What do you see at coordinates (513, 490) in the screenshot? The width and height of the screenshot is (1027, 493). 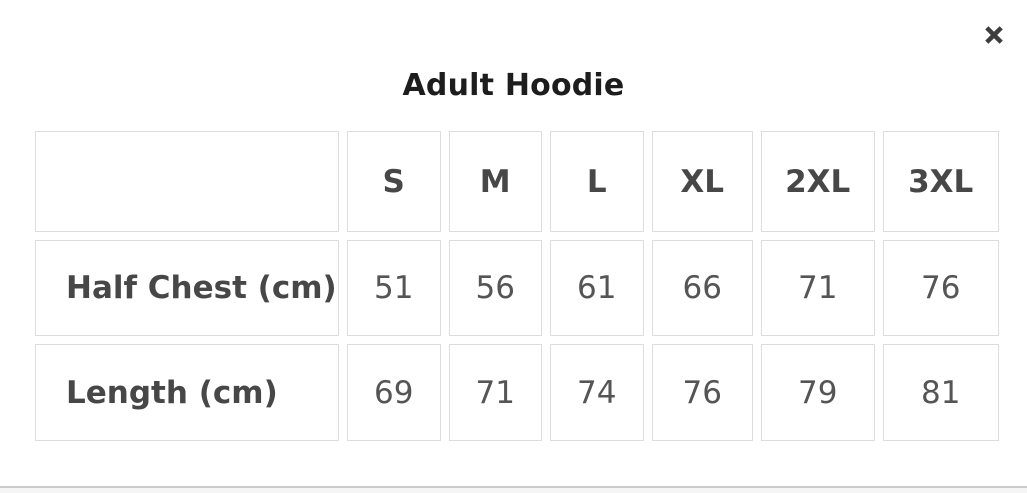 I see `page-background-strip` at bounding box center [513, 490].